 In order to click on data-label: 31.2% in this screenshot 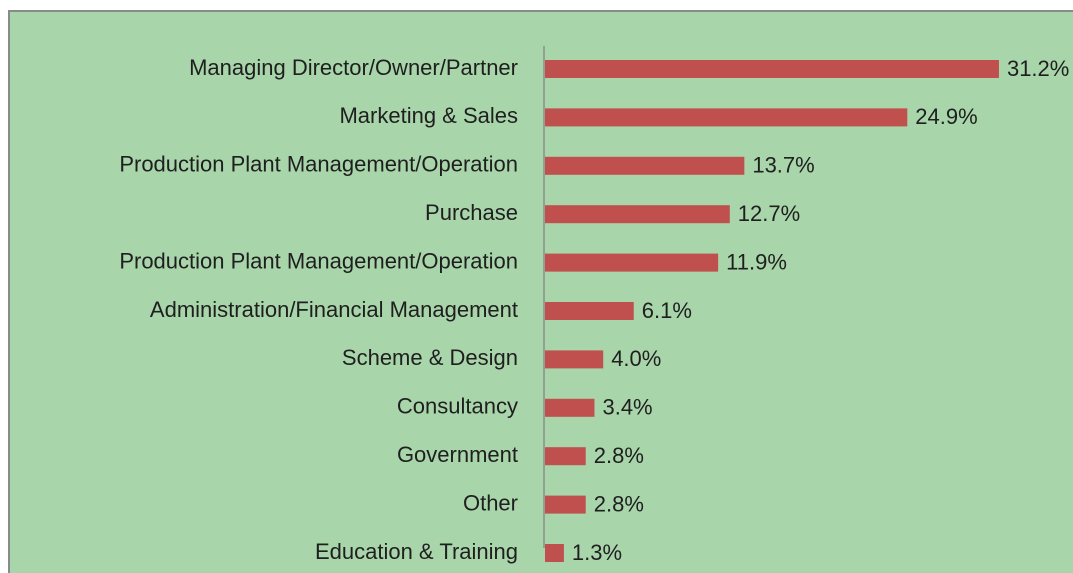, I will do `click(1038, 68)`.